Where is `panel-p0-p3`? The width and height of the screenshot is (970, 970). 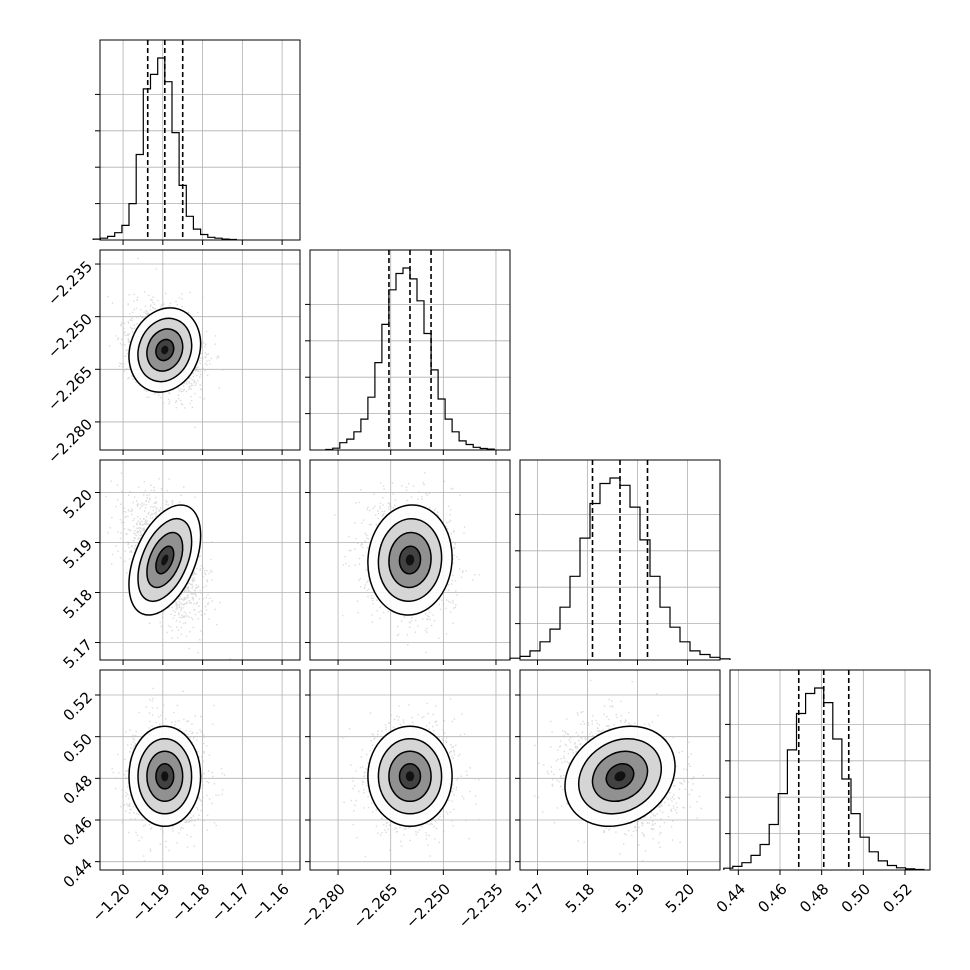
panel-p0-p3 is located at coordinates (198, 772).